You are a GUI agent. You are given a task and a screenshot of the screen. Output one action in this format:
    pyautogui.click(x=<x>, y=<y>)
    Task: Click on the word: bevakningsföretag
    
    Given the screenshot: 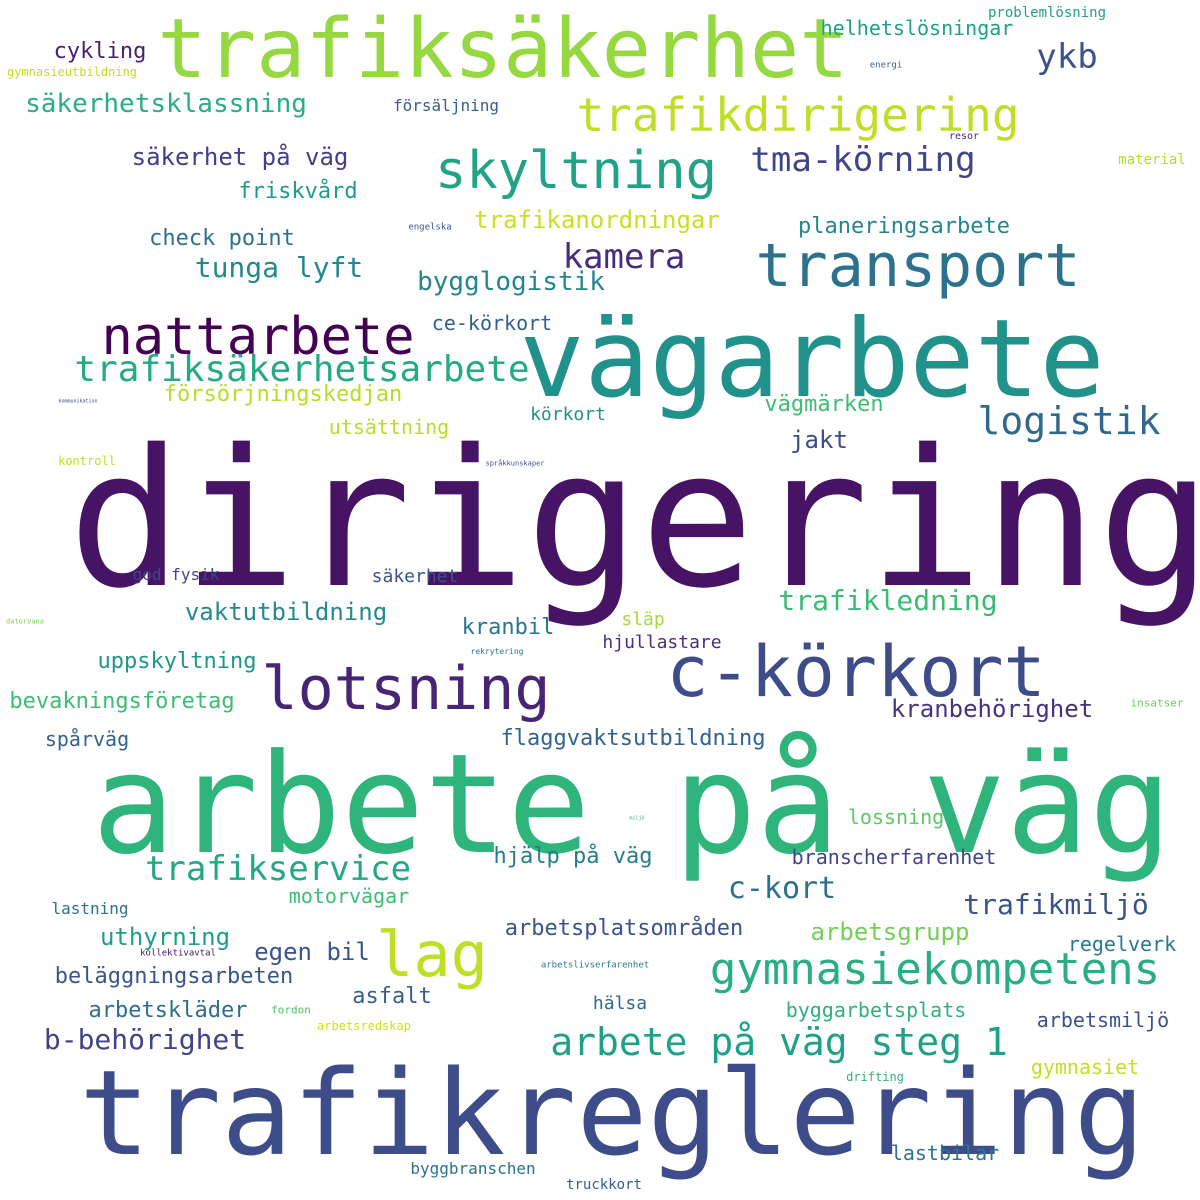 What is the action you would take?
    pyautogui.click(x=122, y=701)
    